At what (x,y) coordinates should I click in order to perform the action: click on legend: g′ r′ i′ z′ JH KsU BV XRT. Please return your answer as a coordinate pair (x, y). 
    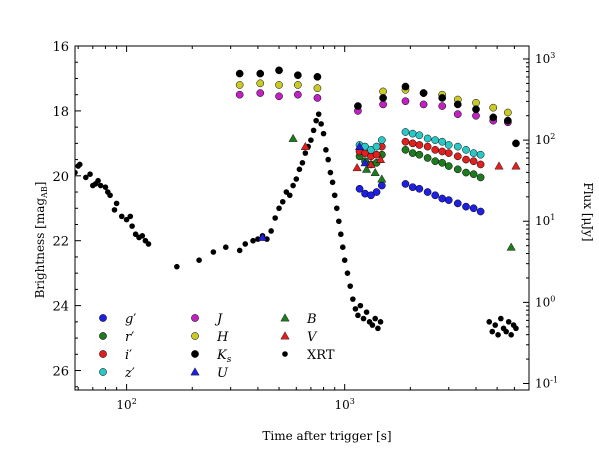
    Looking at the image, I should click on (217, 346).